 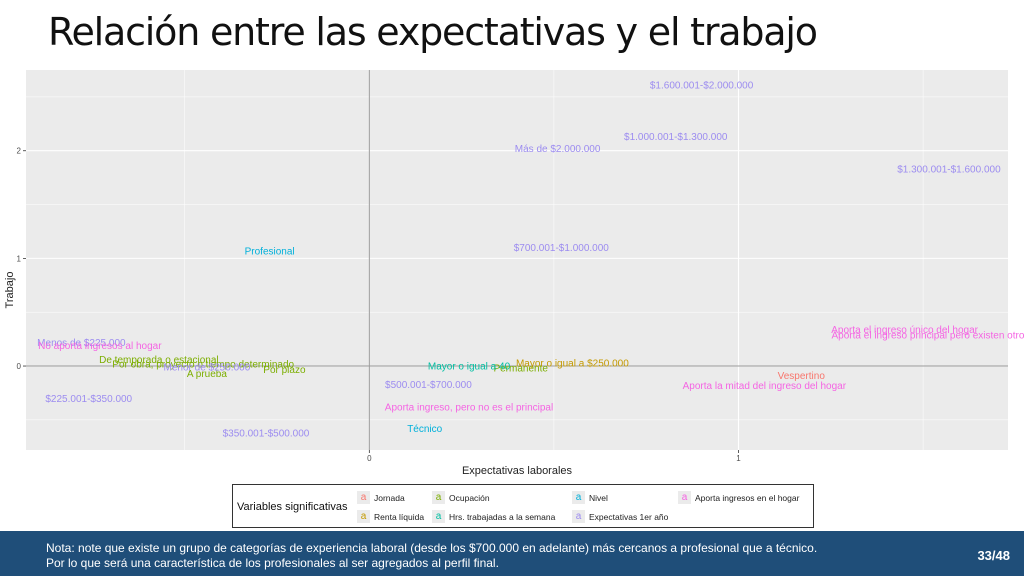 I want to click on y-axis-title: Trabajo, so click(x=10, y=290).